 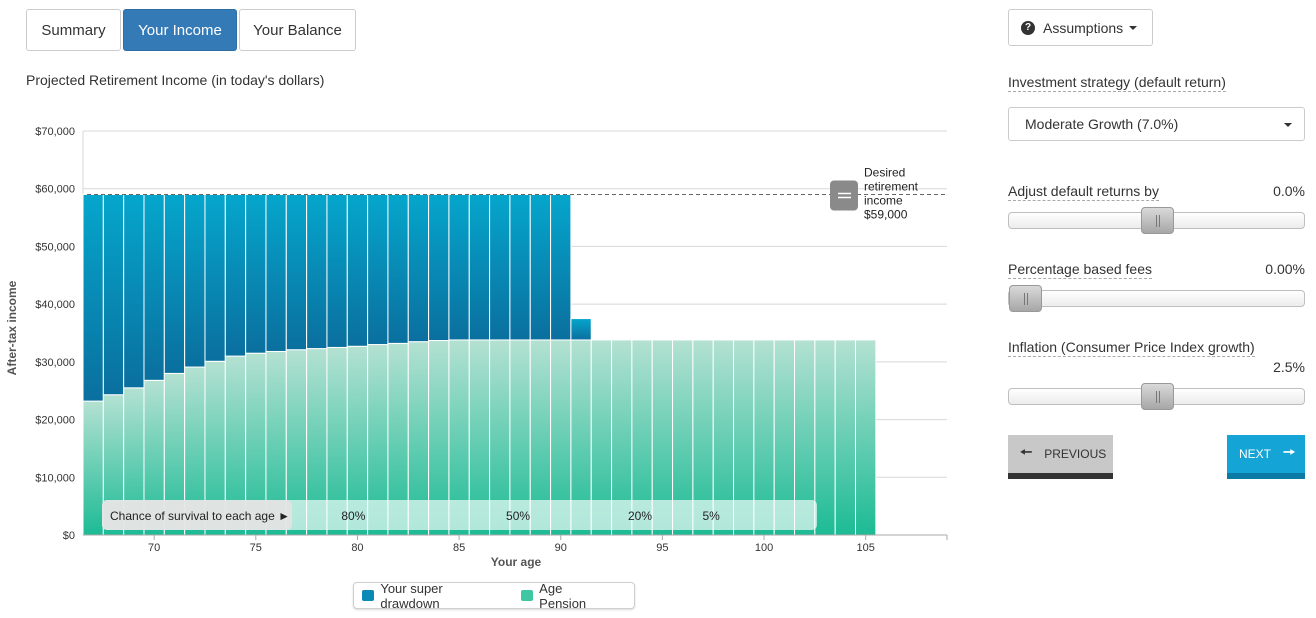 What do you see at coordinates (1285, 269) in the screenshot?
I see `fees-value: 0.00%` at bounding box center [1285, 269].